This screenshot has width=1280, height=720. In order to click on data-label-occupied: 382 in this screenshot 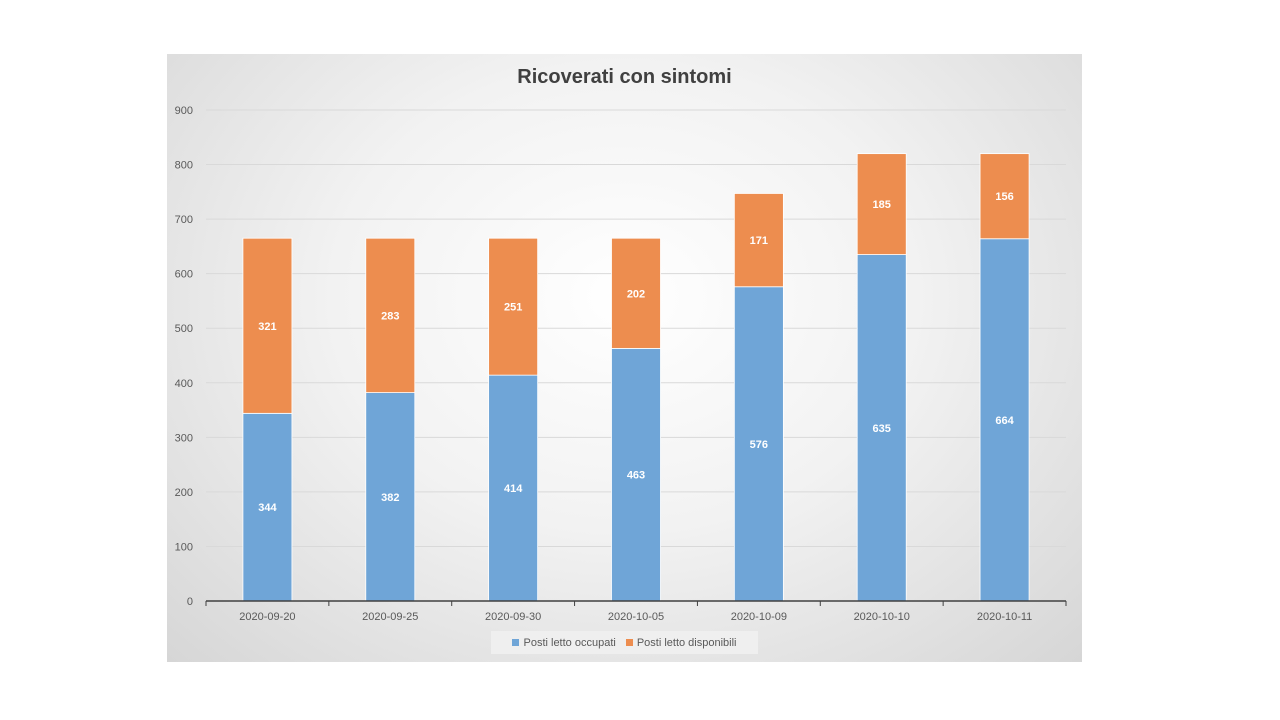, I will do `click(390, 498)`.